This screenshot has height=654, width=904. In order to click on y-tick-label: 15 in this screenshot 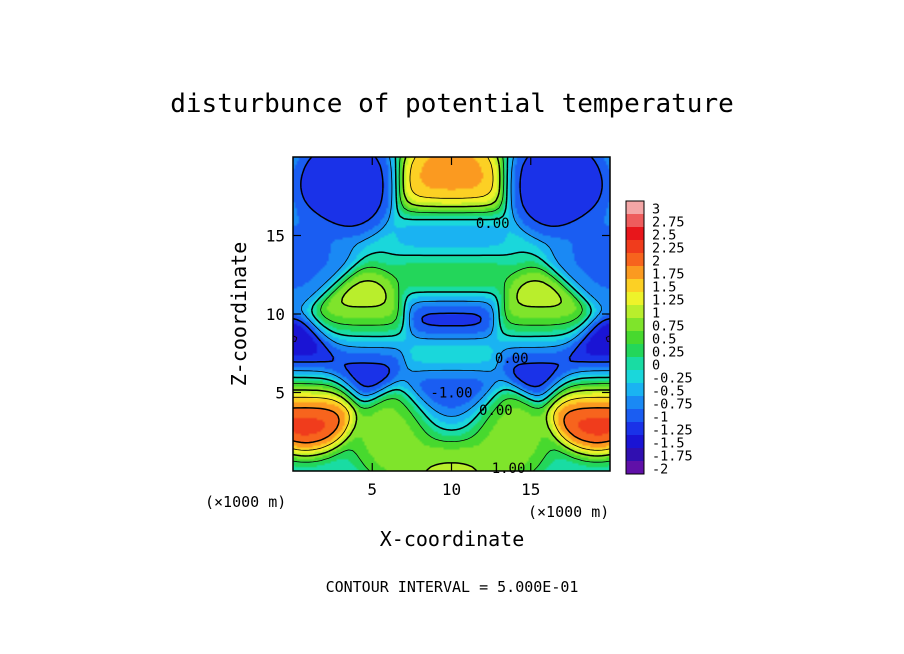, I will do `click(275, 236)`.